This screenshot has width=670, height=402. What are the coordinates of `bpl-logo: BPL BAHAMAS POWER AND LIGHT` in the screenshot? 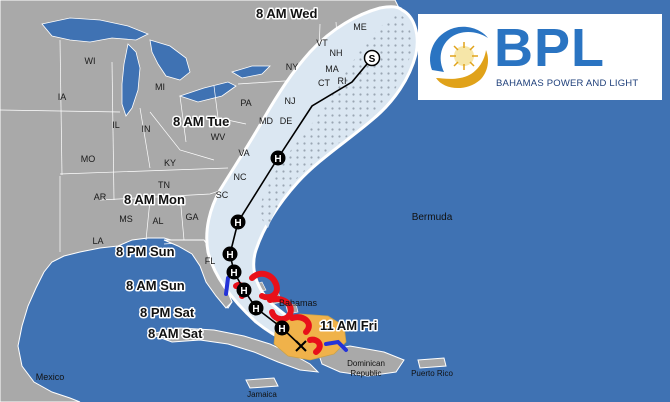 It's located at (540, 57).